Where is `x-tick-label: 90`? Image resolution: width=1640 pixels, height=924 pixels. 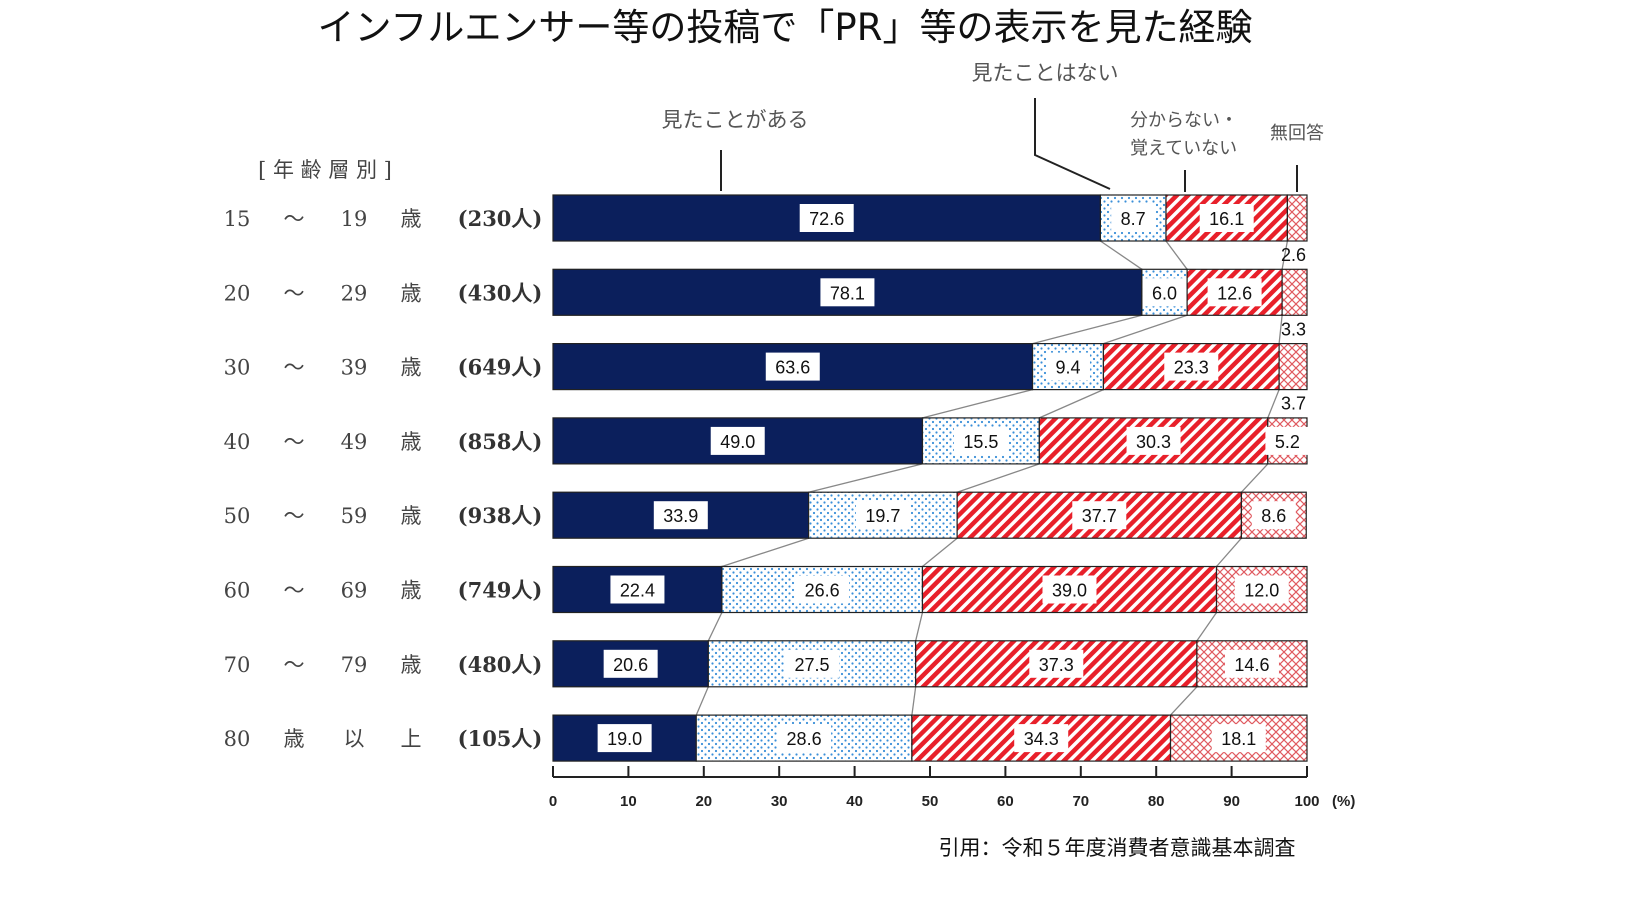 x-tick-label: 90 is located at coordinates (1231, 801).